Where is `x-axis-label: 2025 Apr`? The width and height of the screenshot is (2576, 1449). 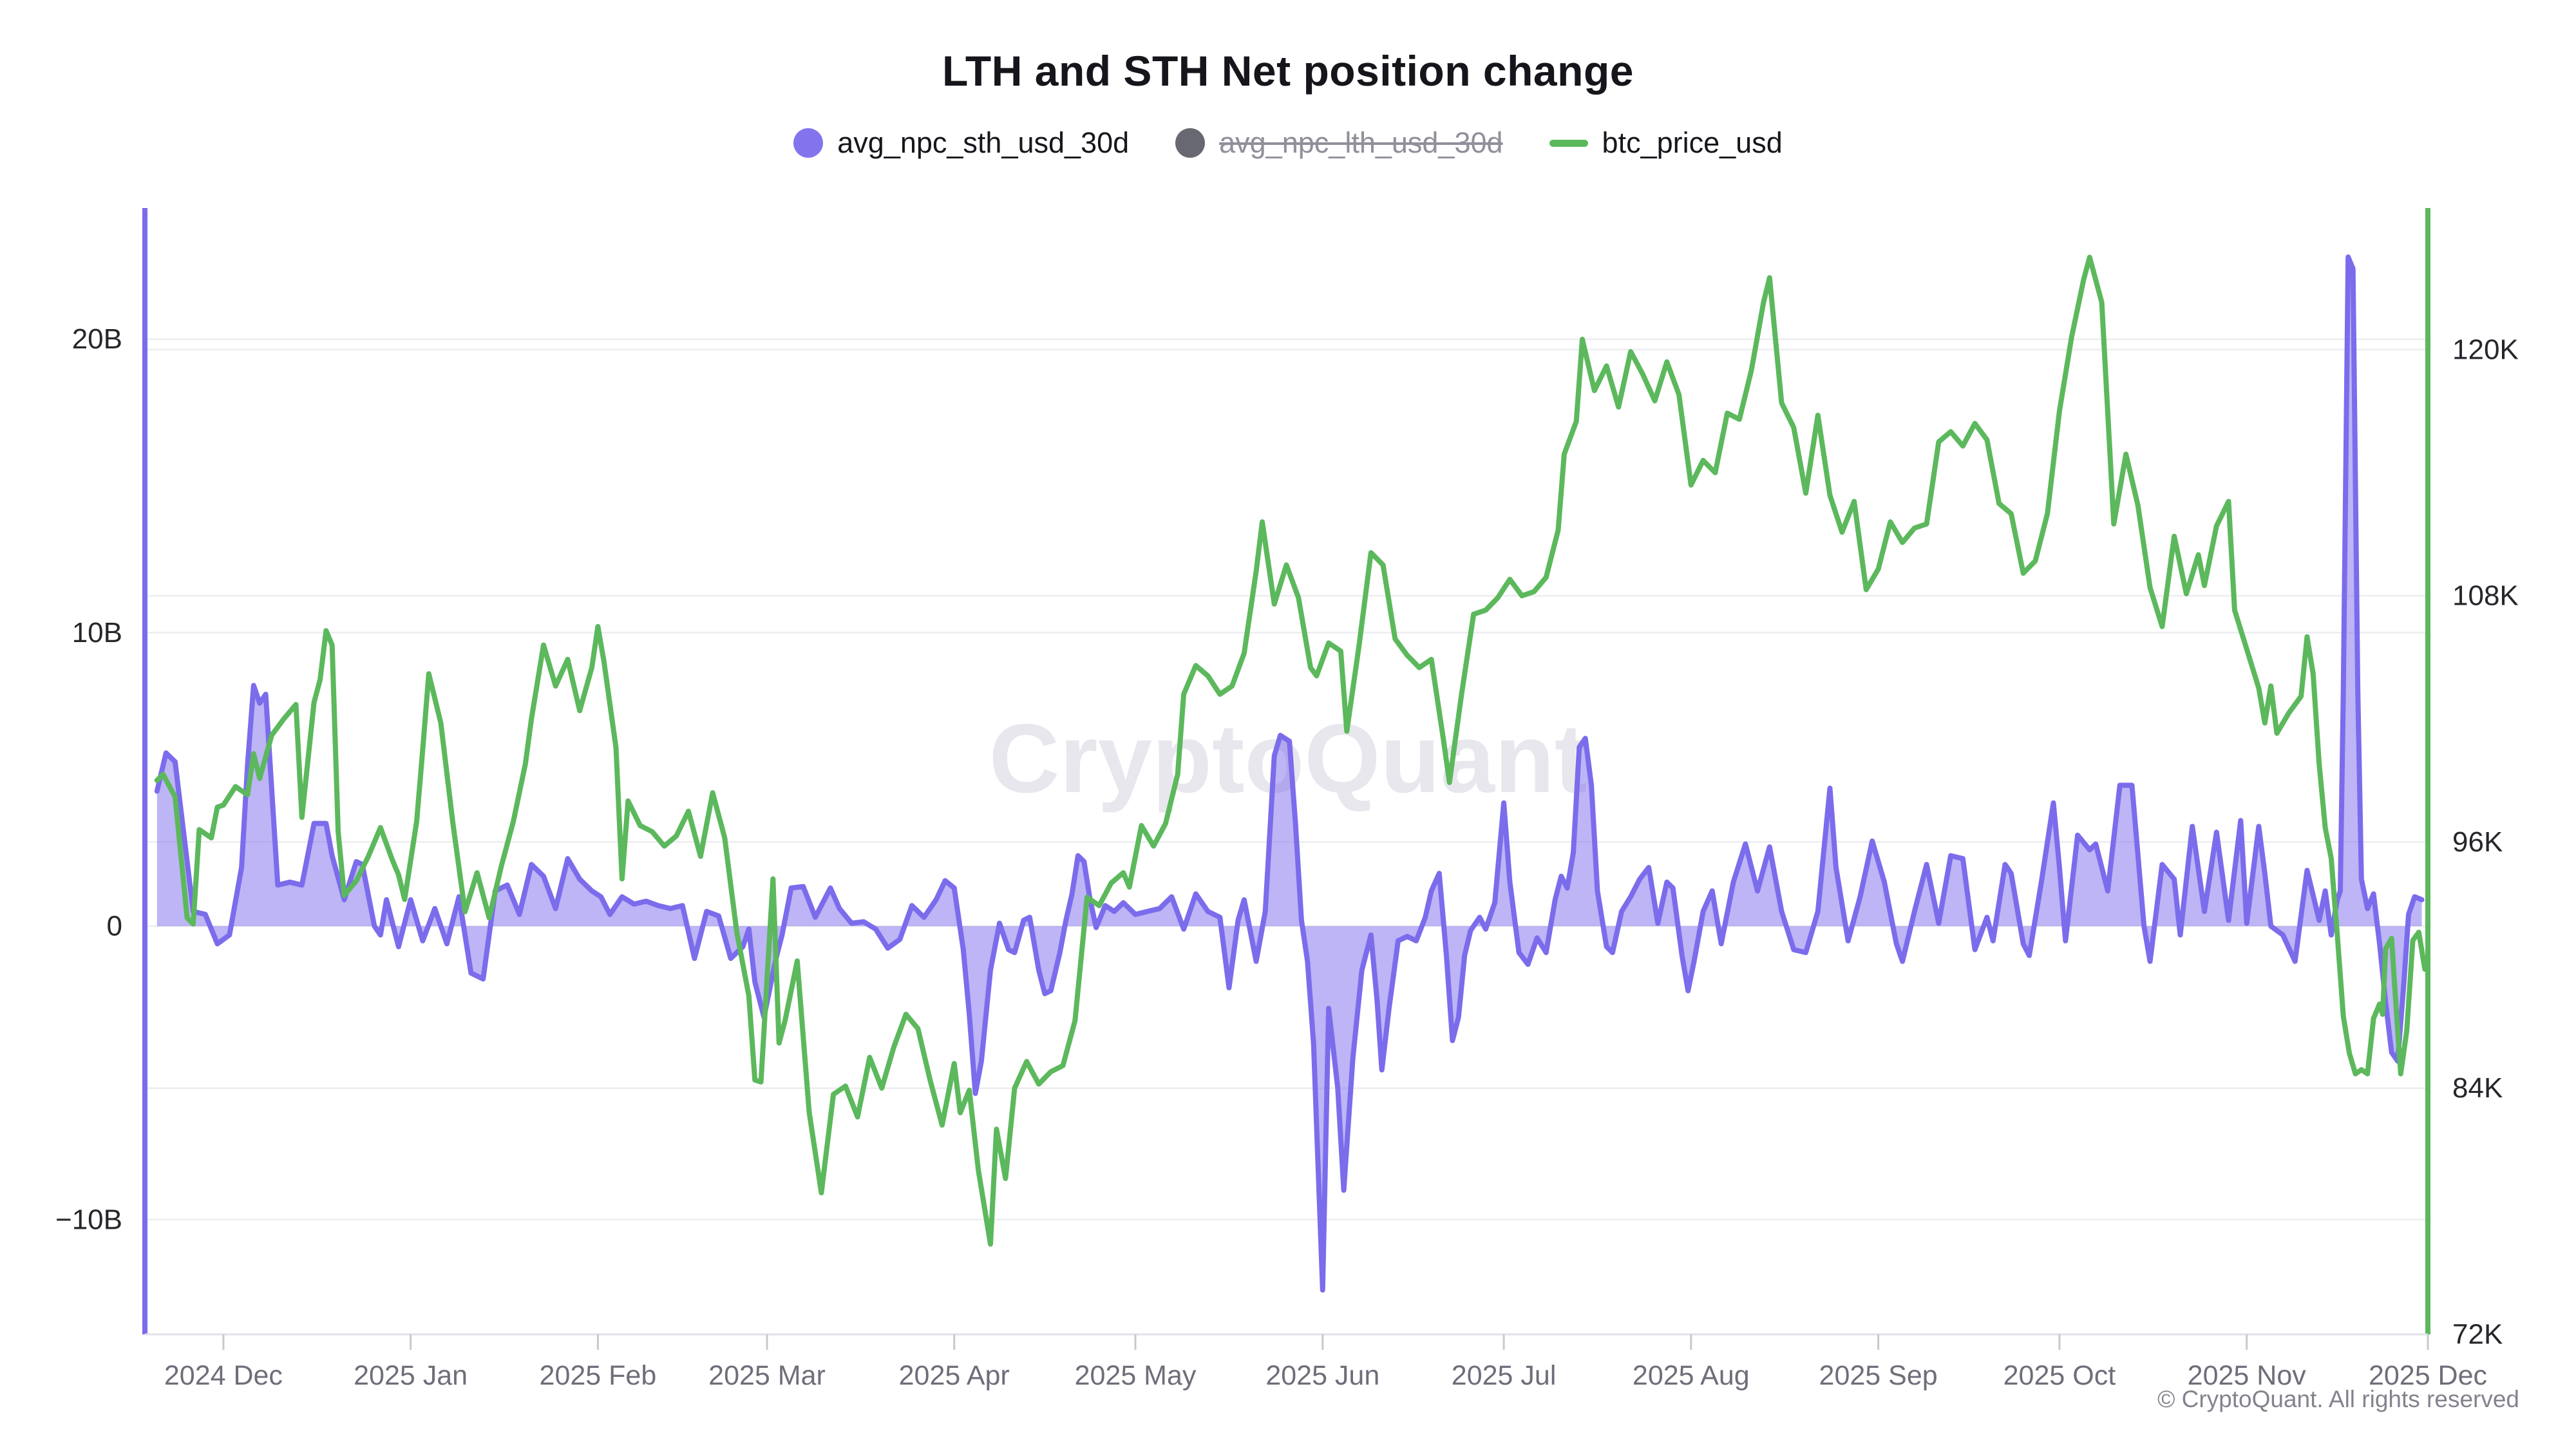
x-axis-label: 2025 Apr is located at coordinates (954, 1376).